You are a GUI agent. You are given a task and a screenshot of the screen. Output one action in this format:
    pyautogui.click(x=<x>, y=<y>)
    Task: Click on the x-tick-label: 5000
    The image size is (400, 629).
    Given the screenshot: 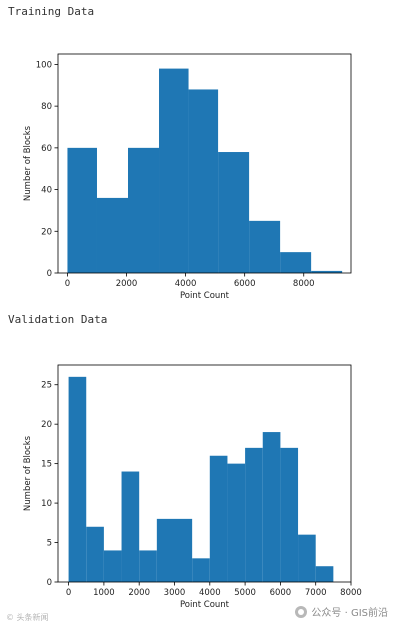 What is the action you would take?
    pyautogui.click(x=245, y=593)
    